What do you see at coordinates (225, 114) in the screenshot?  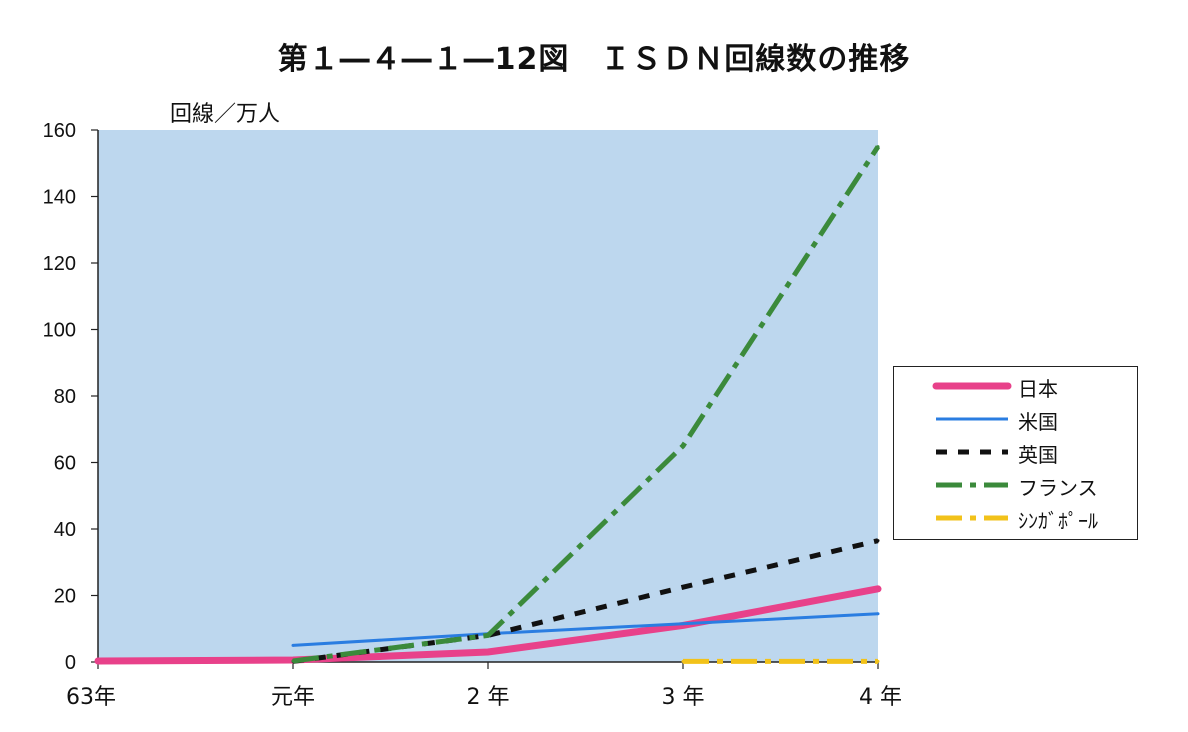 I see `y-axis-unit-label: 回線／万人` at bounding box center [225, 114].